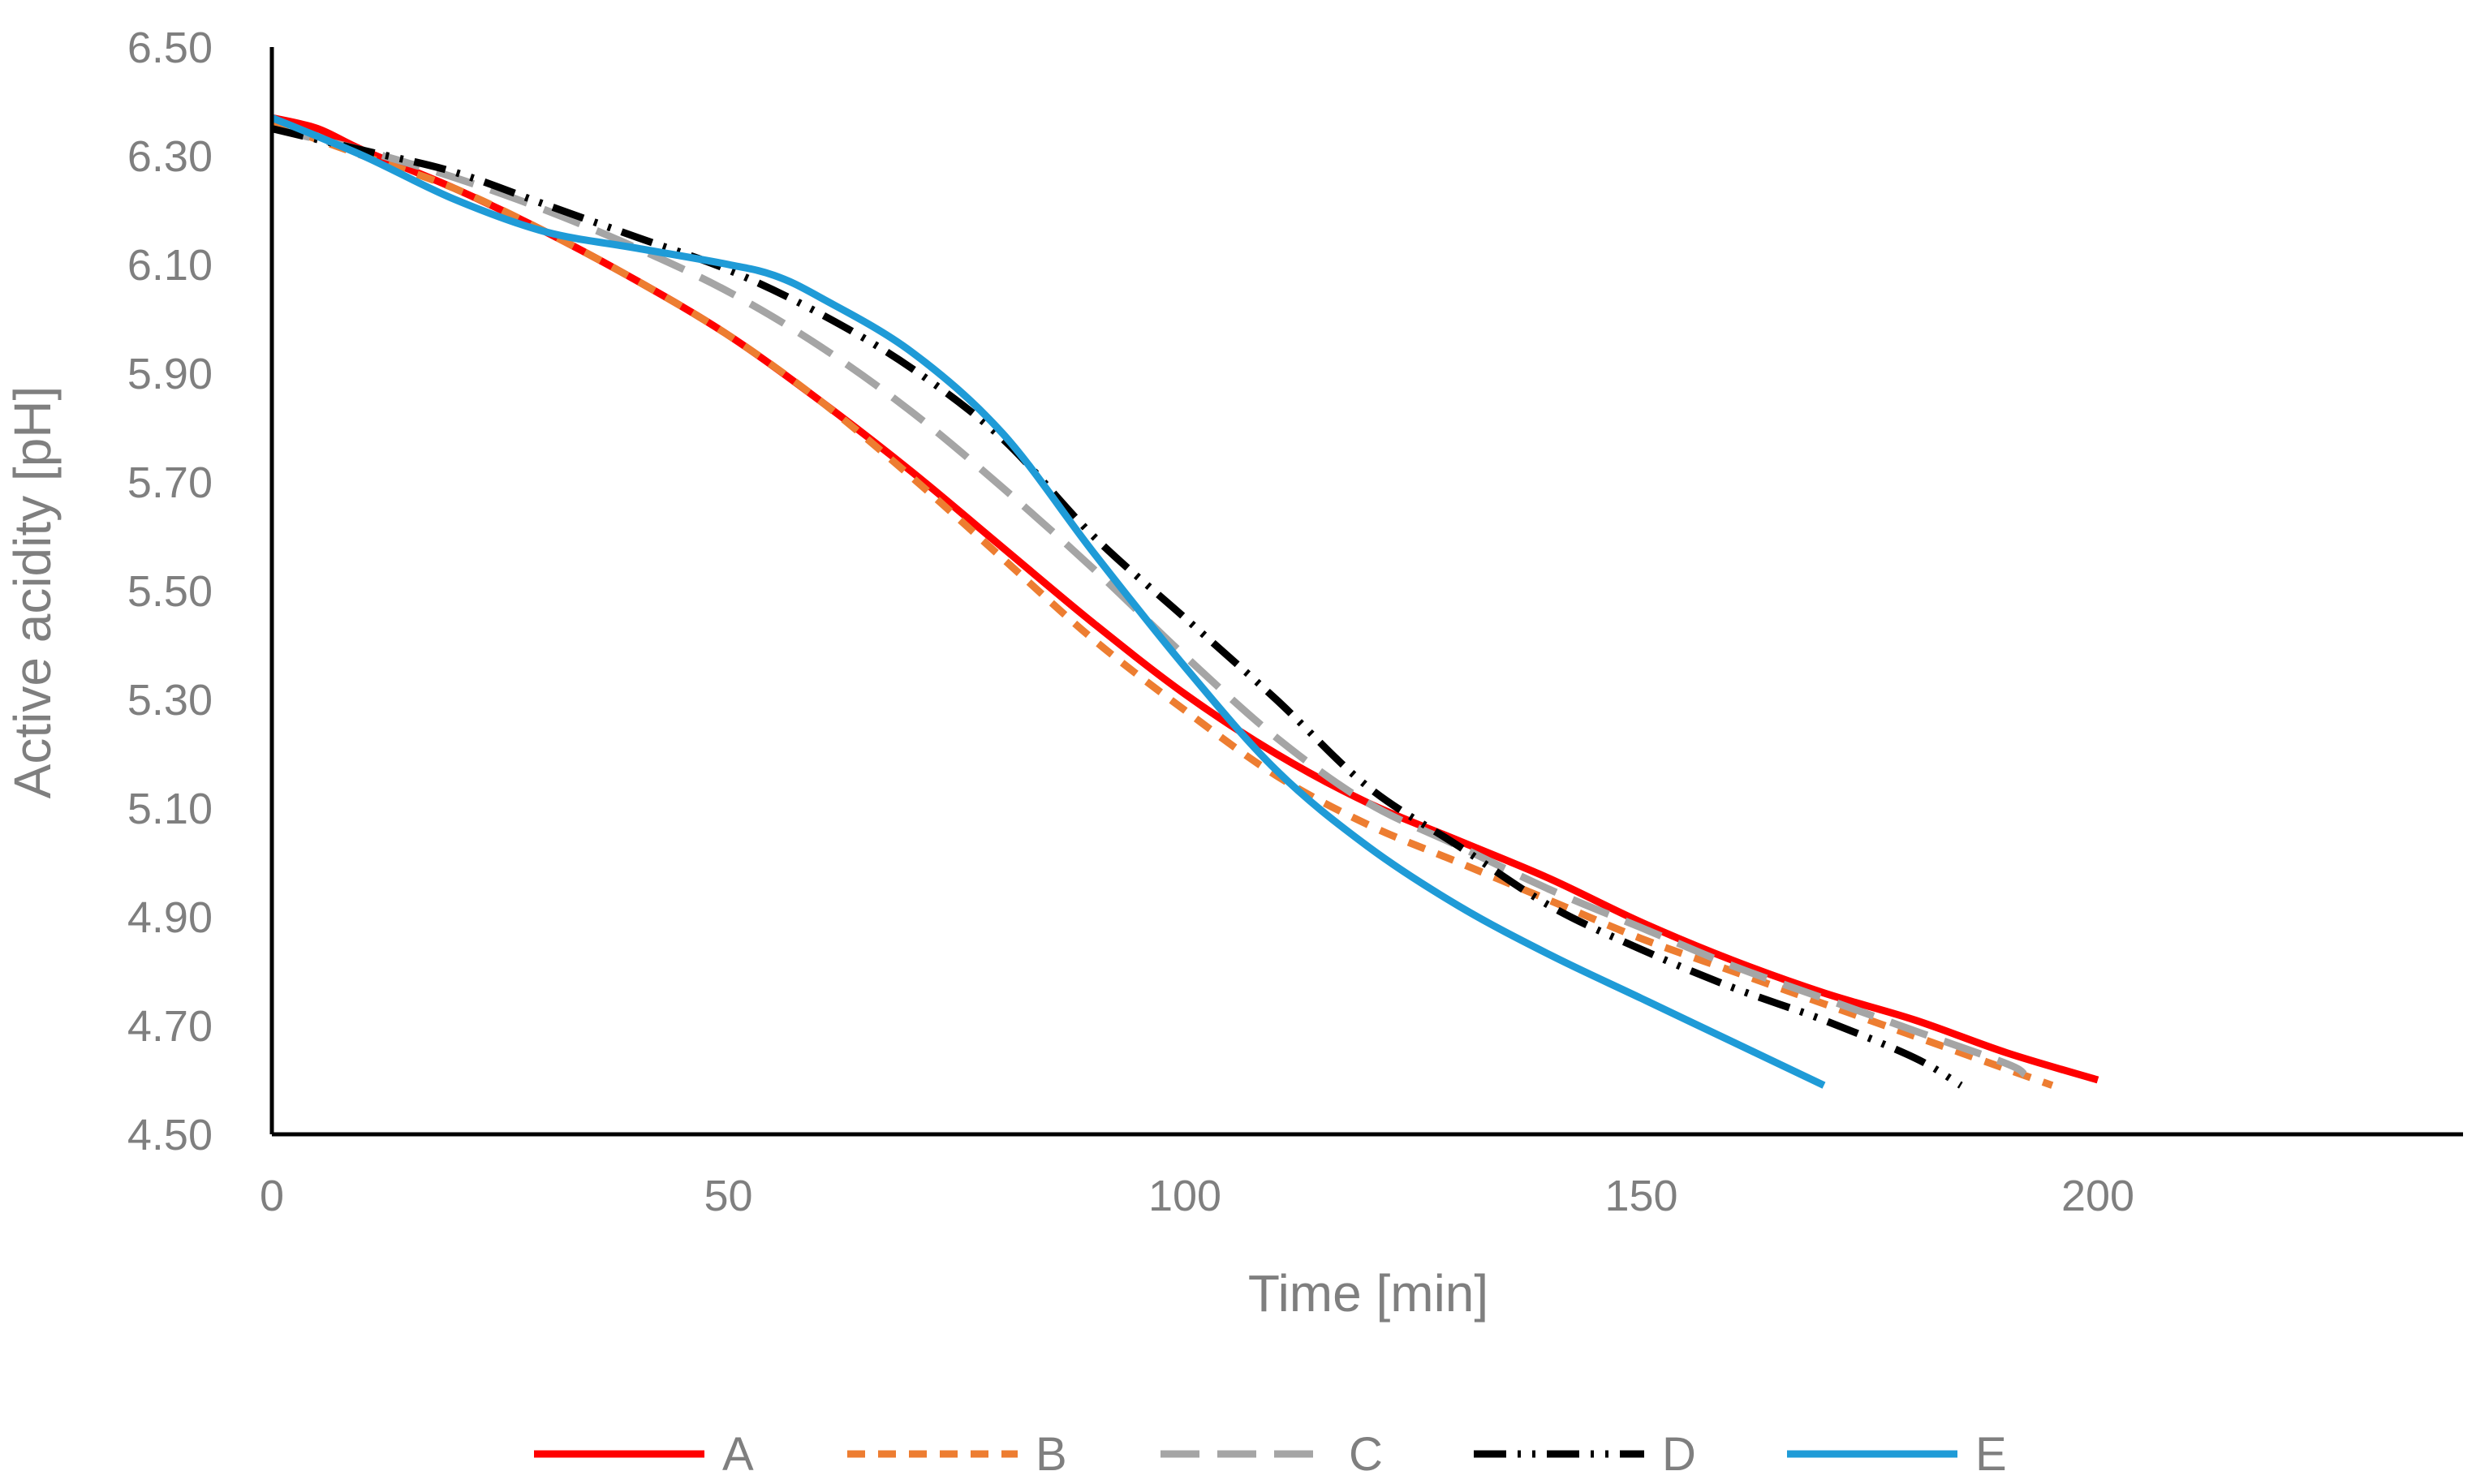 The width and height of the screenshot is (2489, 1484). What do you see at coordinates (170, 809) in the screenshot?
I see `y-tick-label: 5.10` at bounding box center [170, 809].